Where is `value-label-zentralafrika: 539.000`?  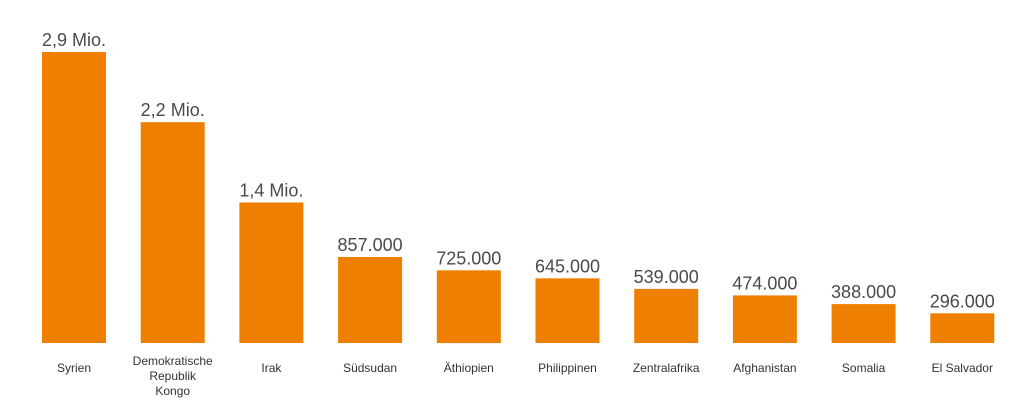 value-label-zentralafrika: 539.000 is located at coordinates (666, 277).